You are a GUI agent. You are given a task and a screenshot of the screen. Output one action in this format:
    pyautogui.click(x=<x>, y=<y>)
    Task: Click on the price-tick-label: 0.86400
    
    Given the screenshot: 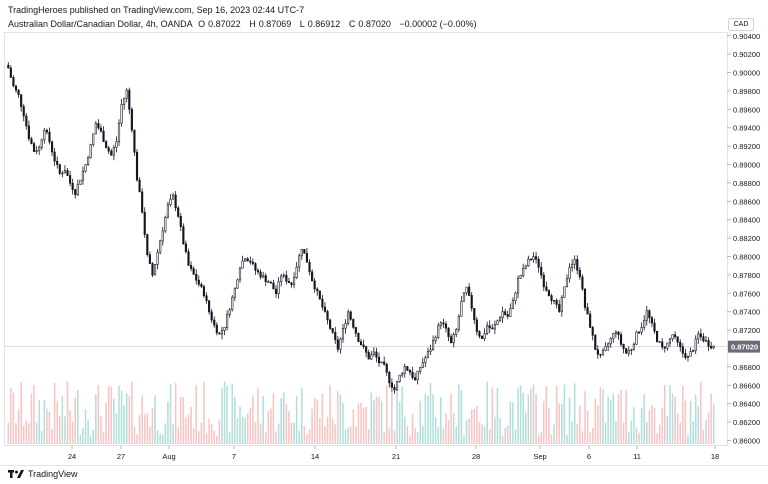 What is the action you would take?
    pyautogui.click(x=746, y=404)
    